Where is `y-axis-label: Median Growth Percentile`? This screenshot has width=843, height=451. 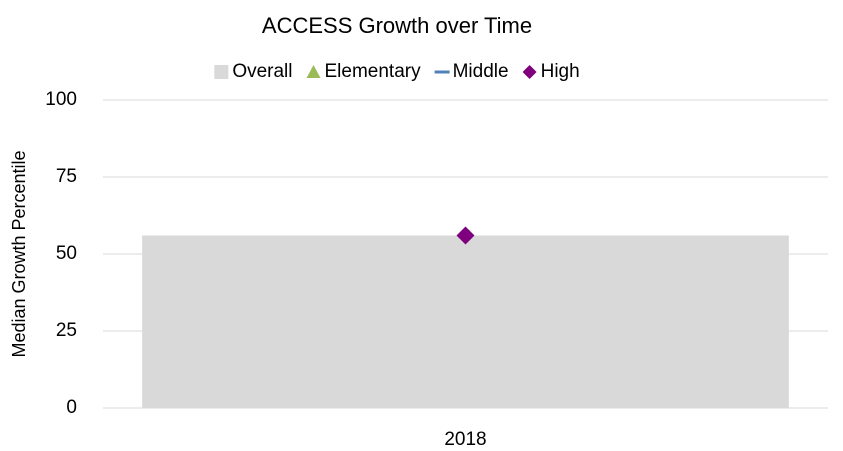
y-axis-label: Median Growth Percentile is located at coordinates (19, 253).